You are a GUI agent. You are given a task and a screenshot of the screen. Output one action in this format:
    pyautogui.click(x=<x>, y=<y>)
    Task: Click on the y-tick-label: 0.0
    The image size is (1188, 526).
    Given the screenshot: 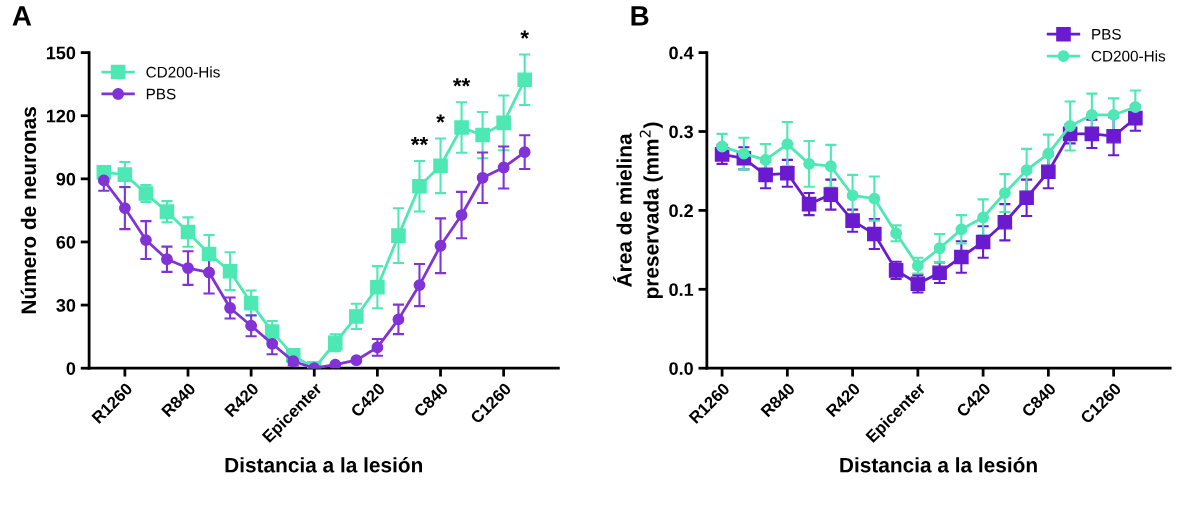 What is the action you would take?
    pyautogui.click(x=681, y=368)
    